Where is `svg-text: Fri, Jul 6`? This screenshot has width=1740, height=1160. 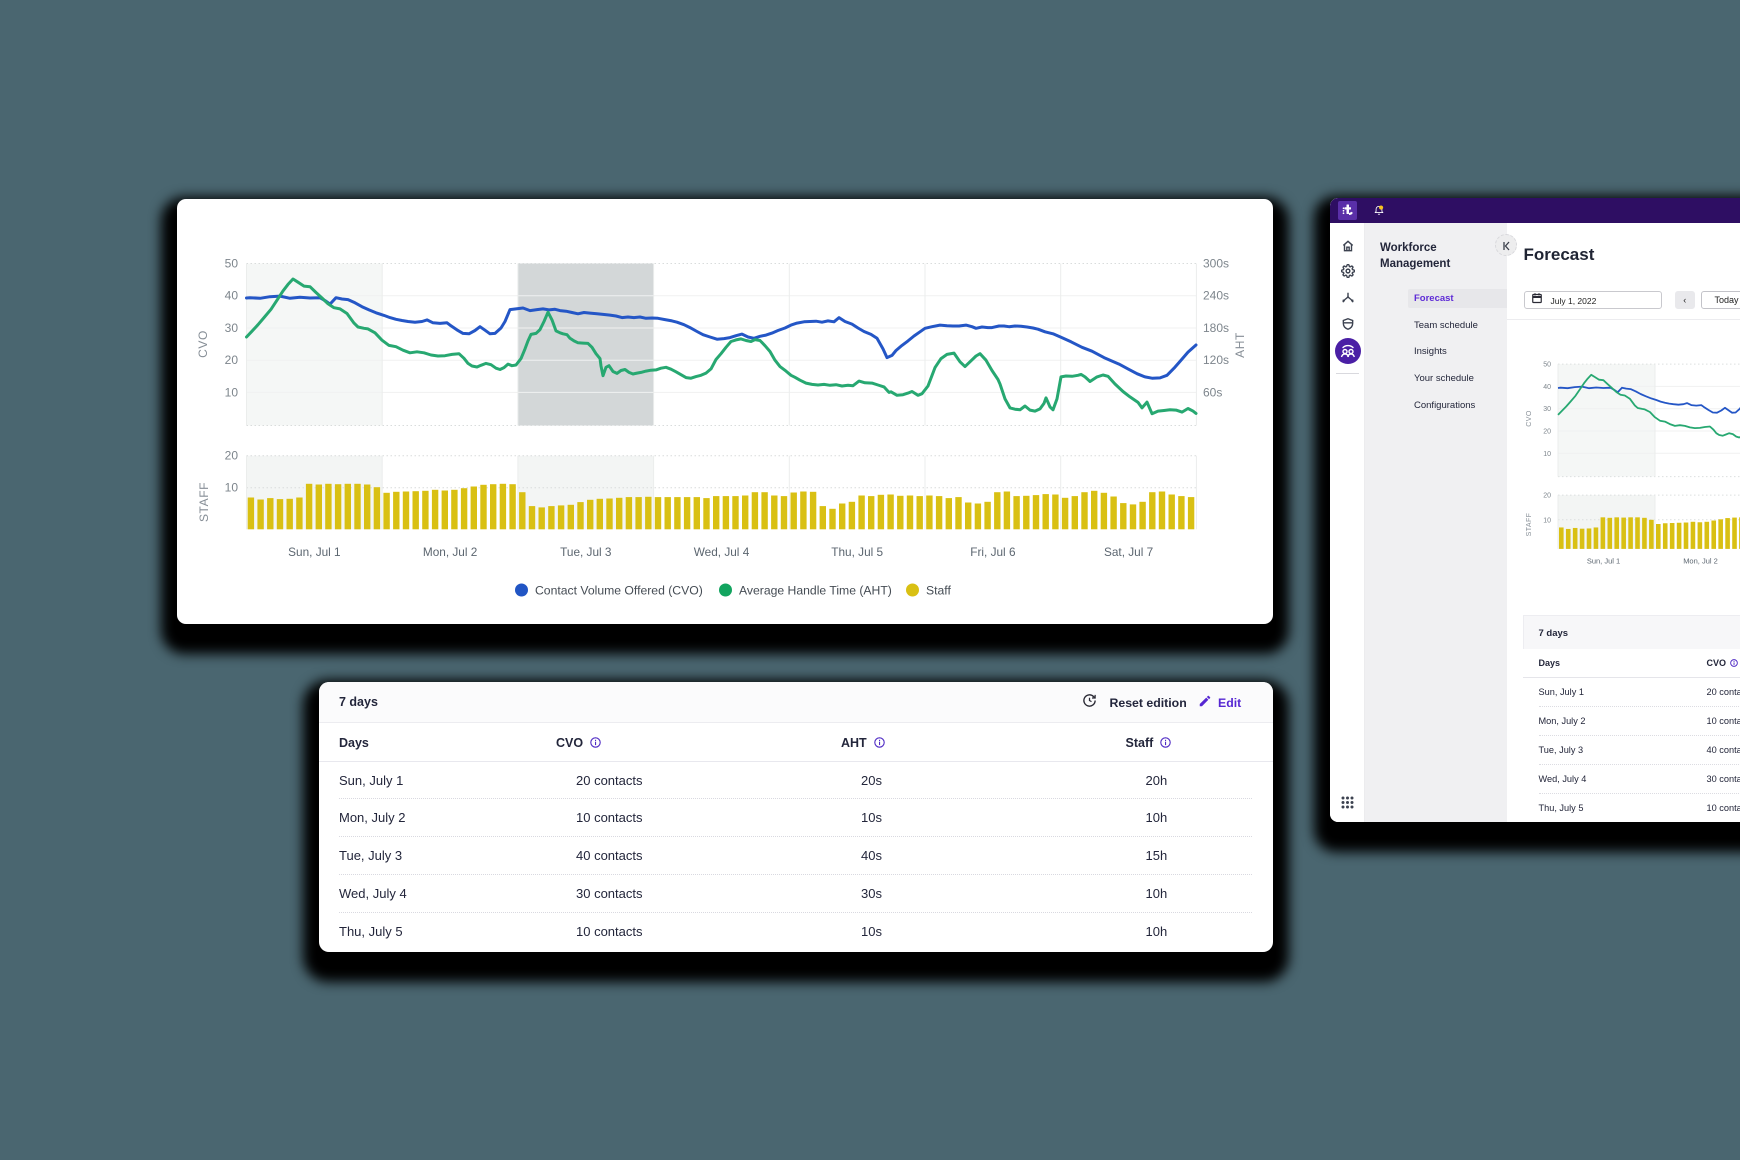 svg-text: Fri, Jul 6 is located at coordinates (993, 552).